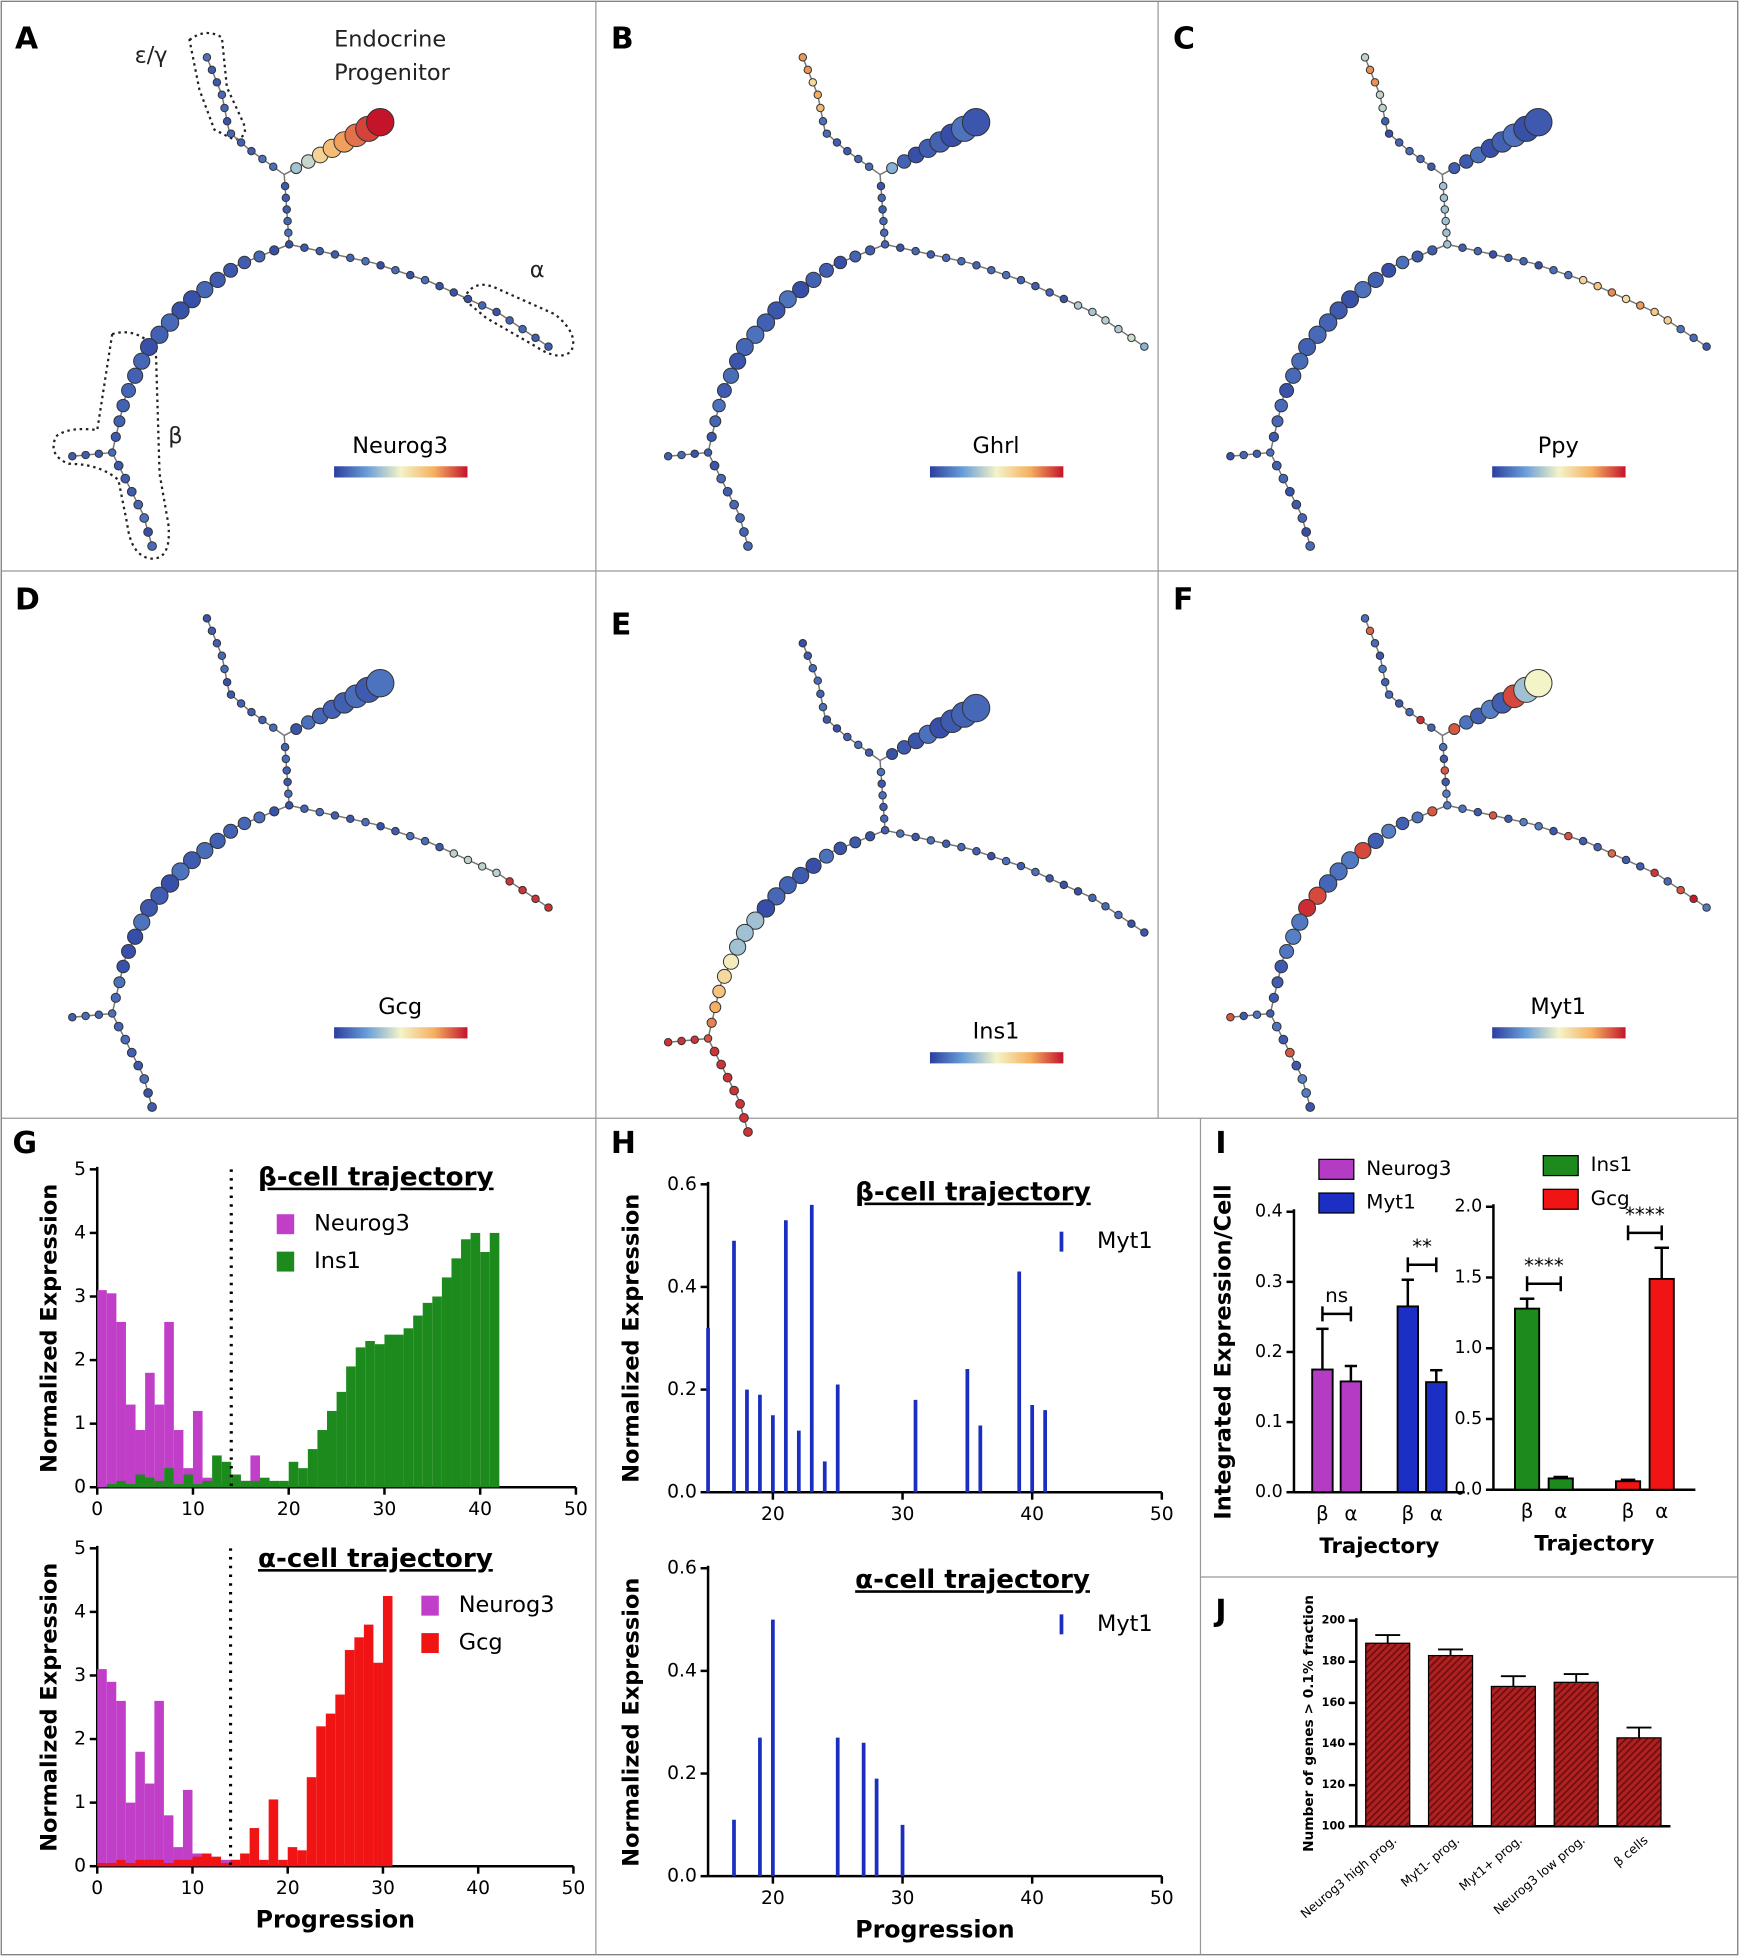 Image resolution: width=1739 pixels, height=1956 pixels. What do you see at coordinates (1334, 1702) in the screenshot?
I see `y-tick-label: 160` at bounding box center [1334, 1702].